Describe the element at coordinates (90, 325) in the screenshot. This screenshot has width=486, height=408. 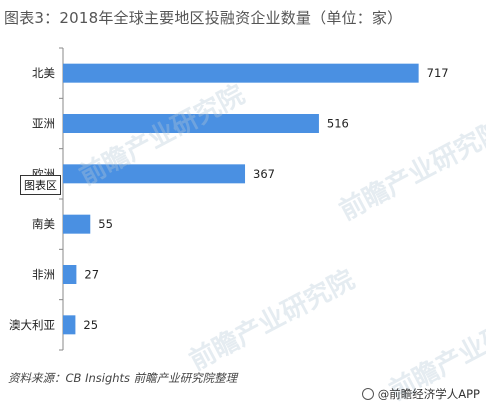
I see `data-label: 25` at that location.